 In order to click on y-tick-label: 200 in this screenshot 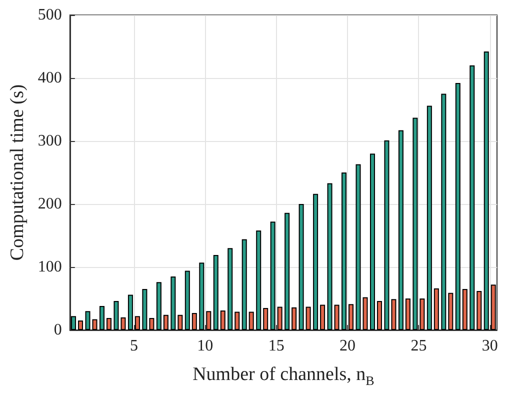, I will do `click(50, 204)`.